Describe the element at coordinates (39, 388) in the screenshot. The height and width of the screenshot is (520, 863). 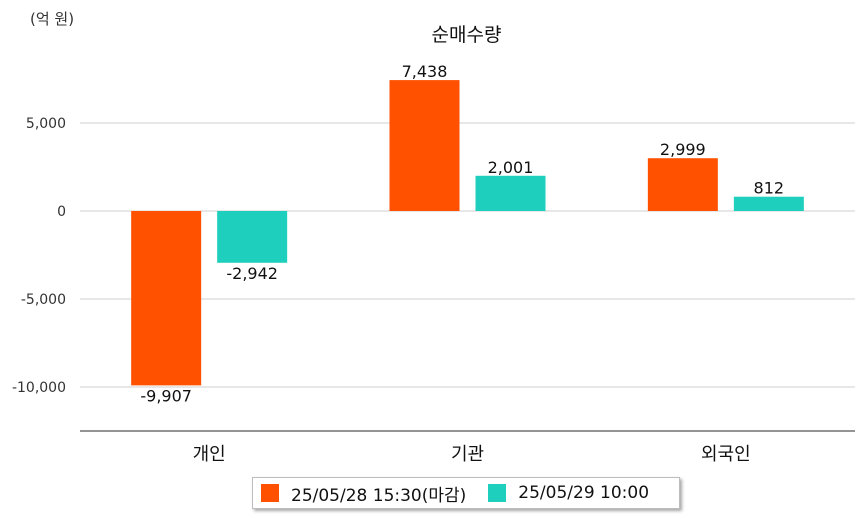
I see `y-tick-label: -10,000` at that location.